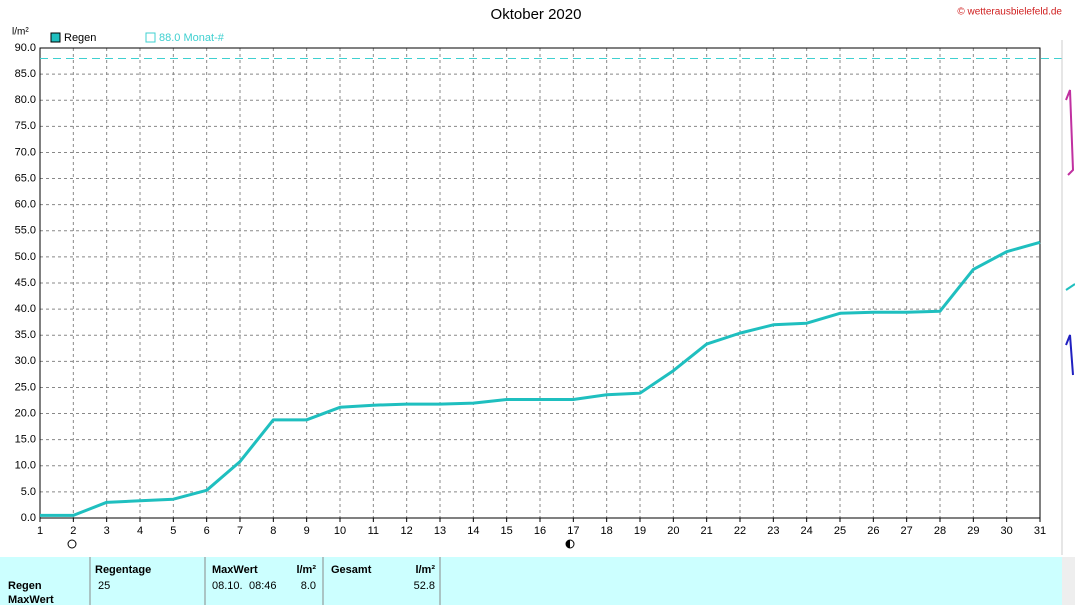 The width and height of the screenshot is (1075, 605). I want to click on y-tick-label: 15.0, so click(25, 440).